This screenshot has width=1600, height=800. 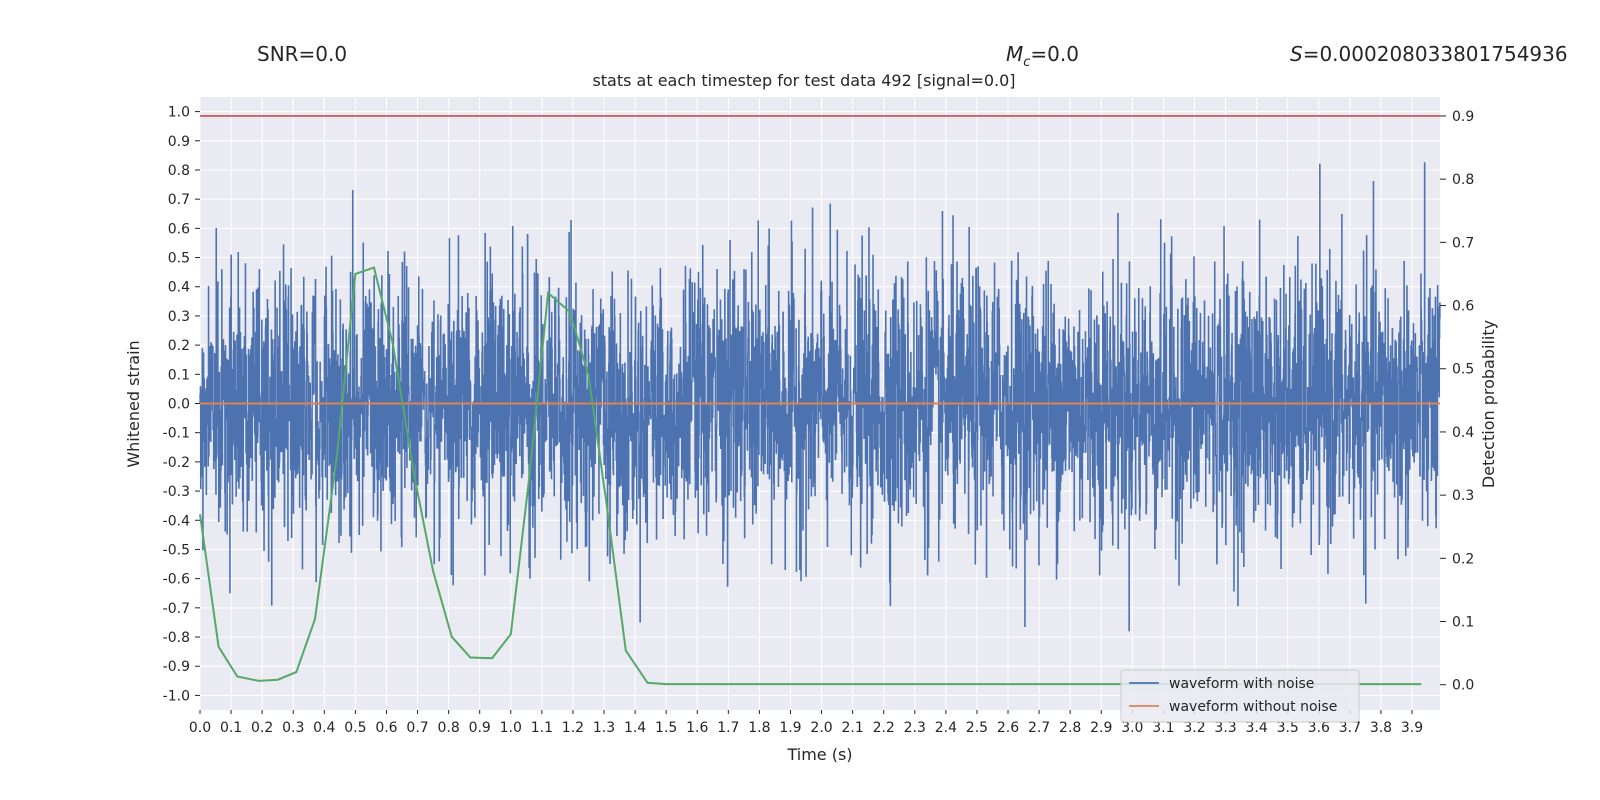 What do you see at coordinates (324, 728) in the screenshot?
I see `x-tick-label: 0.4` at bounding box center [324, 728].